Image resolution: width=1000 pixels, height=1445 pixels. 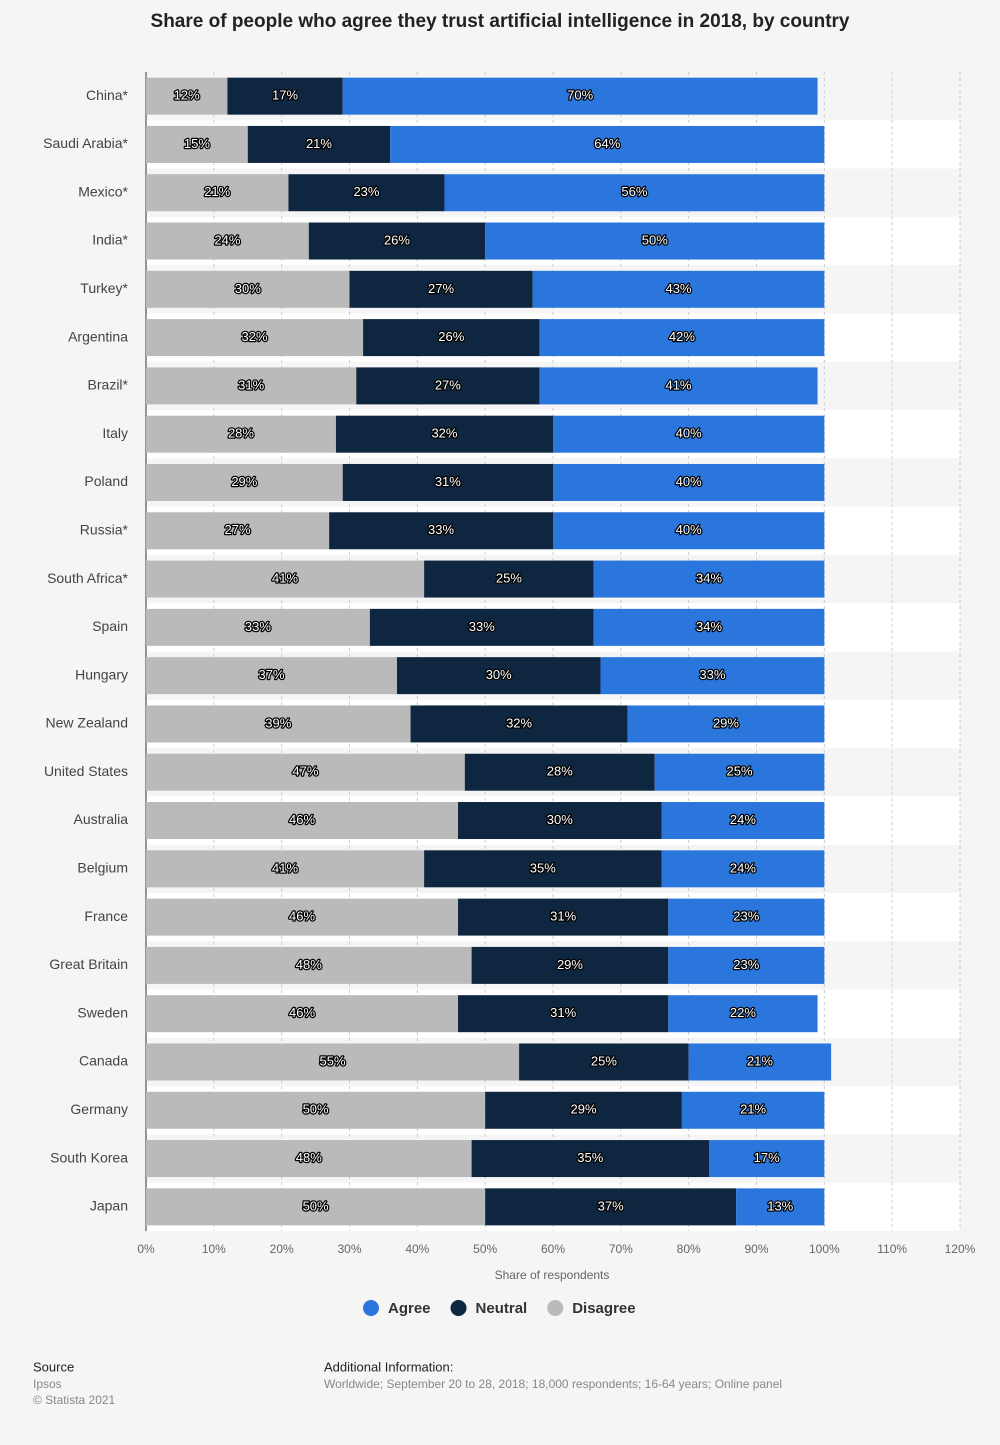 What do you see at coordinates (88, 964) in the screenshot?
I see `y-tick-label: Great Britain` at bounding box center [88, 964].